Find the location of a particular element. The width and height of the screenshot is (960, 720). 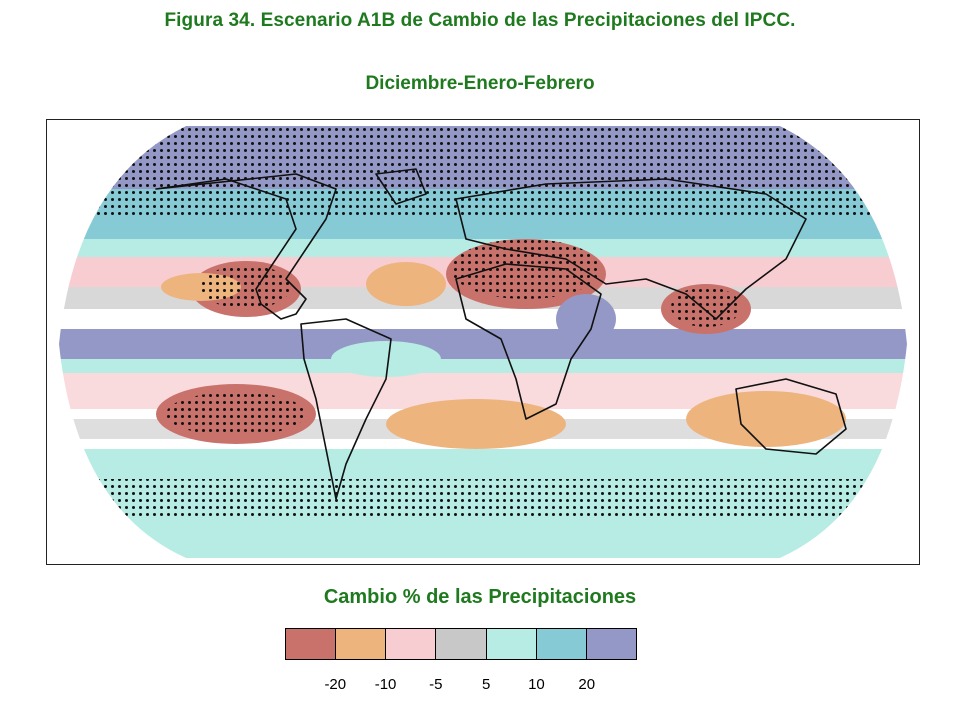

anomaly-south-atlantic is located at coordinates (476, 424).